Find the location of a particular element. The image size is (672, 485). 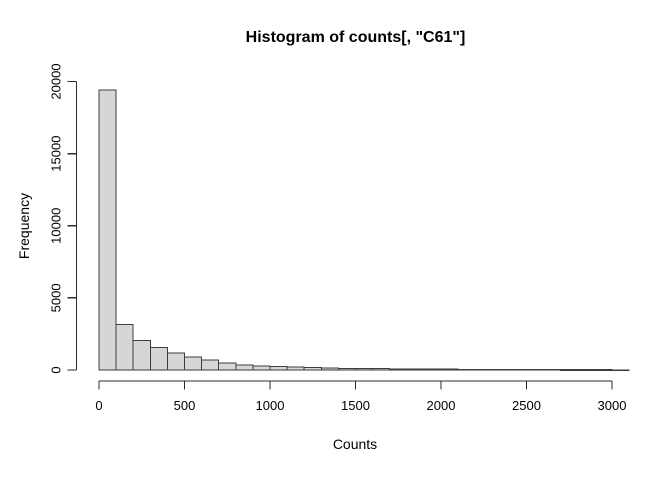

y-tick-label: 0 is located at coordinates (56, 369).